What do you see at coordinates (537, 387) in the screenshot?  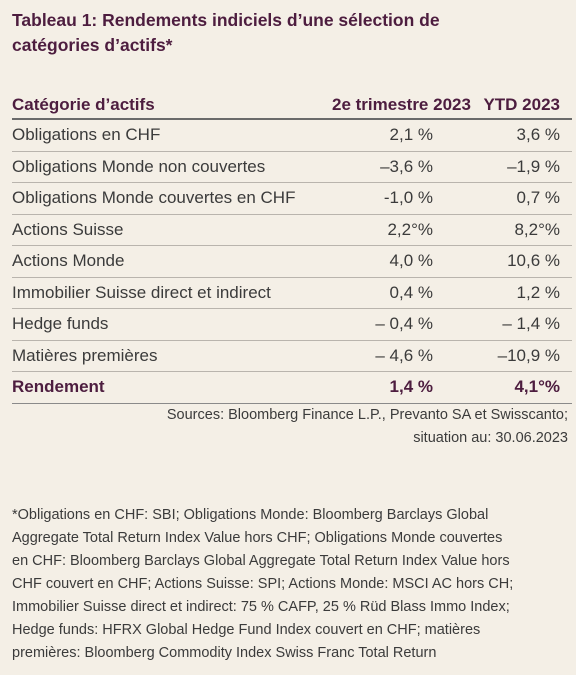 I see `cell: 4,1°%` at bounding box center [537, 387].